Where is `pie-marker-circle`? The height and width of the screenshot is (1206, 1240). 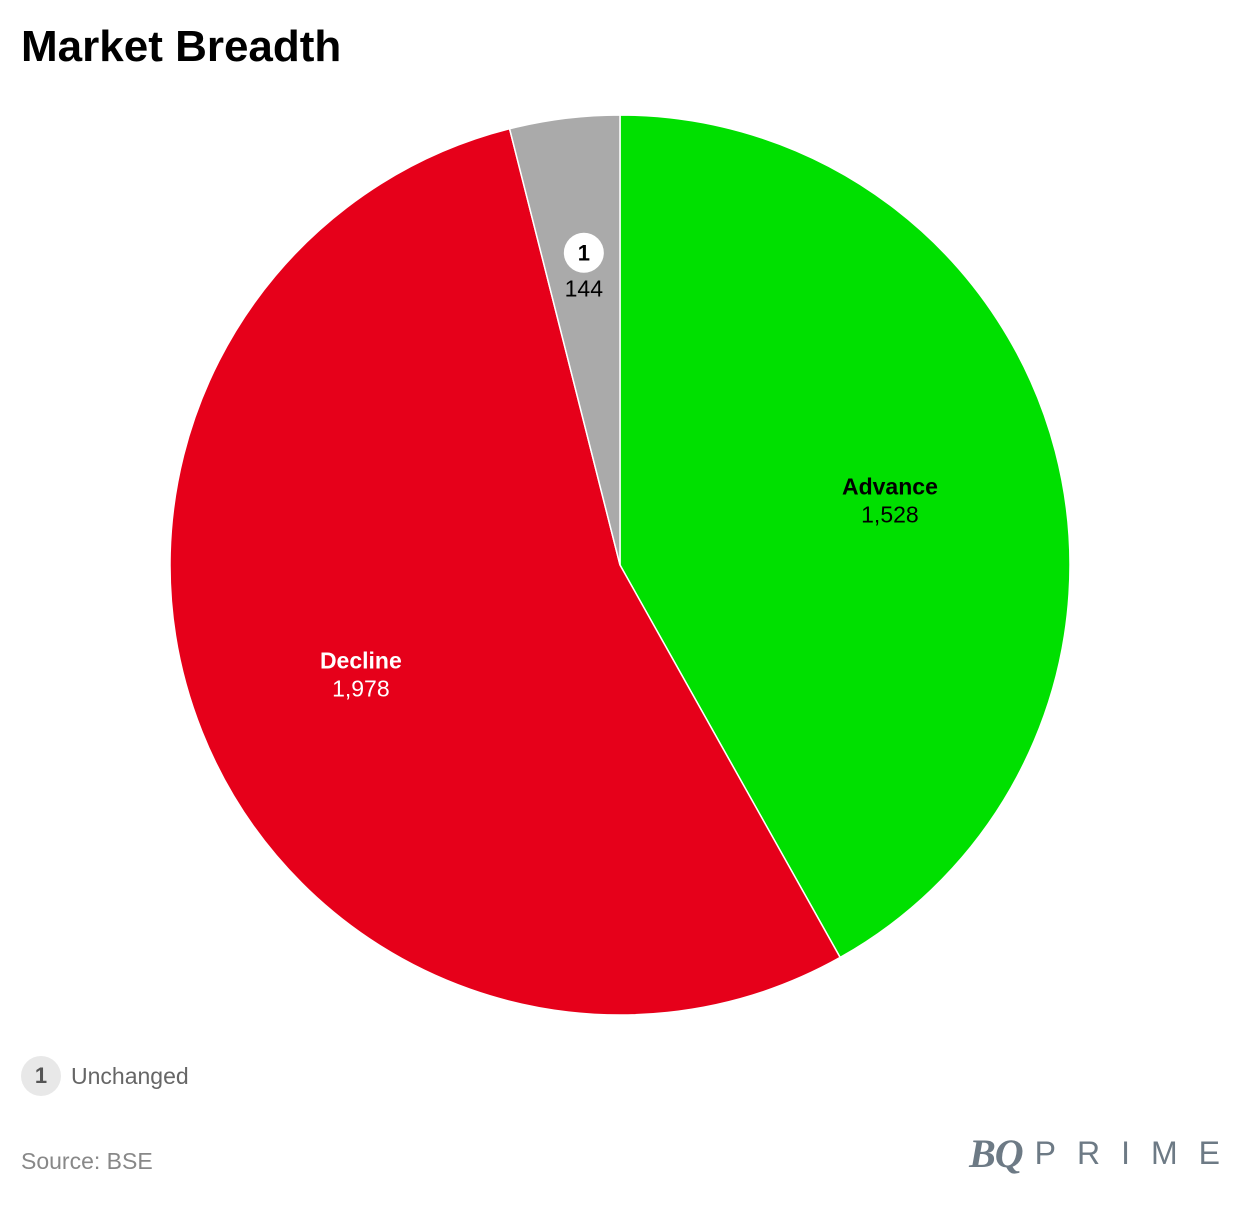
pie-marker-circle is located at coordinates (583, 252).